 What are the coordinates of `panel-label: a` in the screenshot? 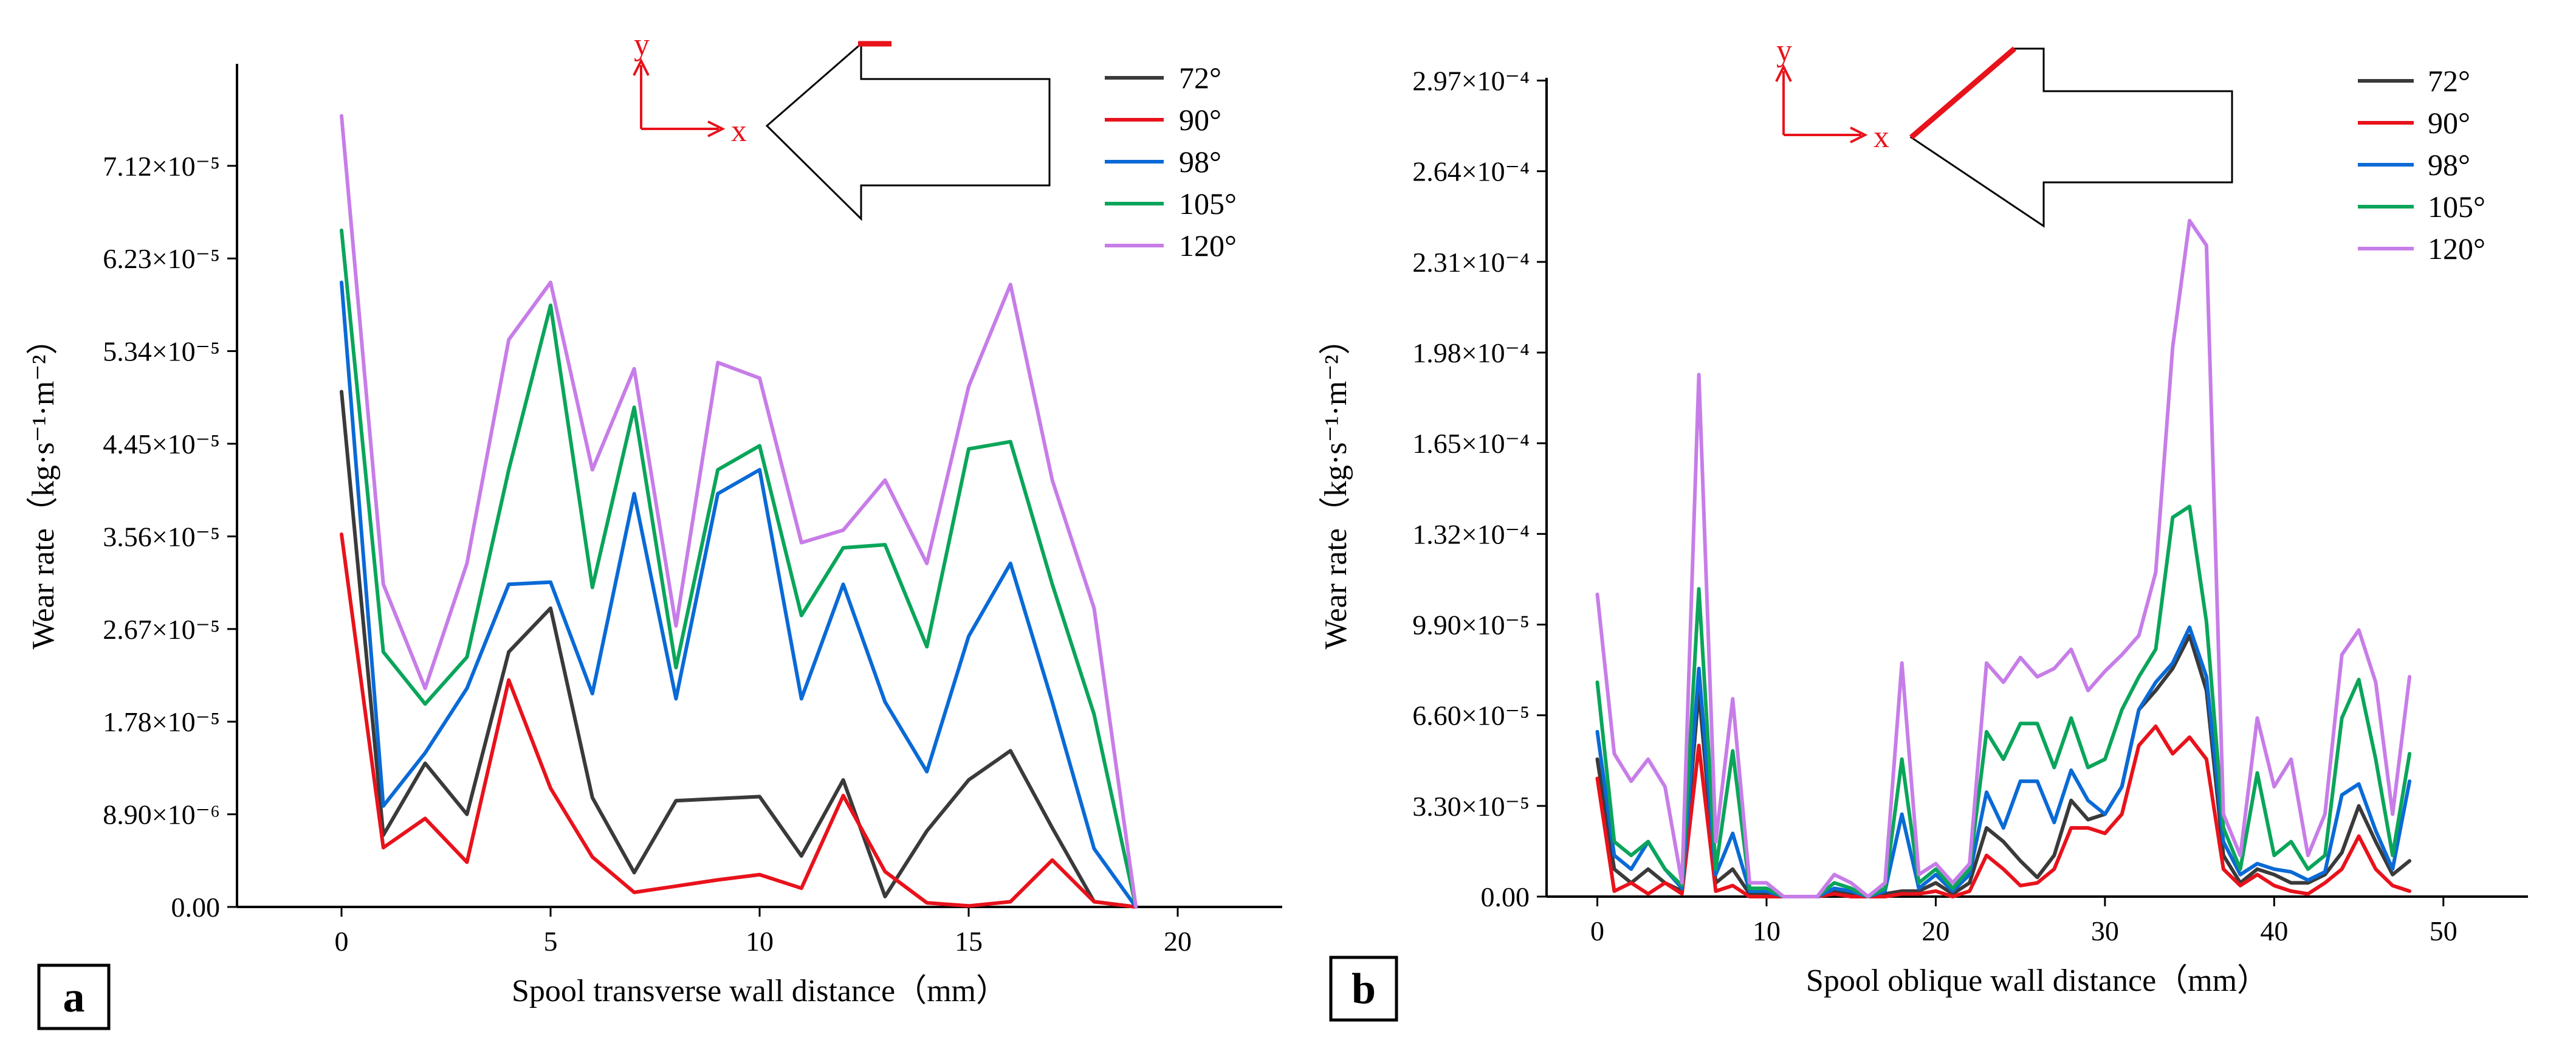 It's located at (74, 997).